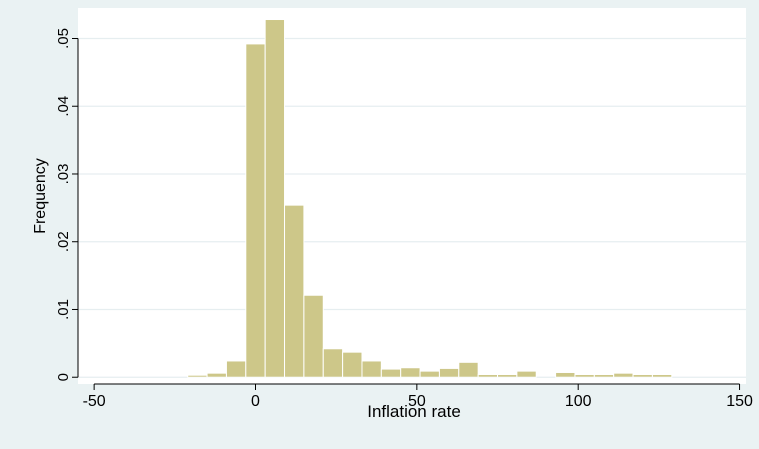 Image resolution: width=759 pixels, height=449 pixels. I want to click on x-tick-label: 150, so click(739, 401).